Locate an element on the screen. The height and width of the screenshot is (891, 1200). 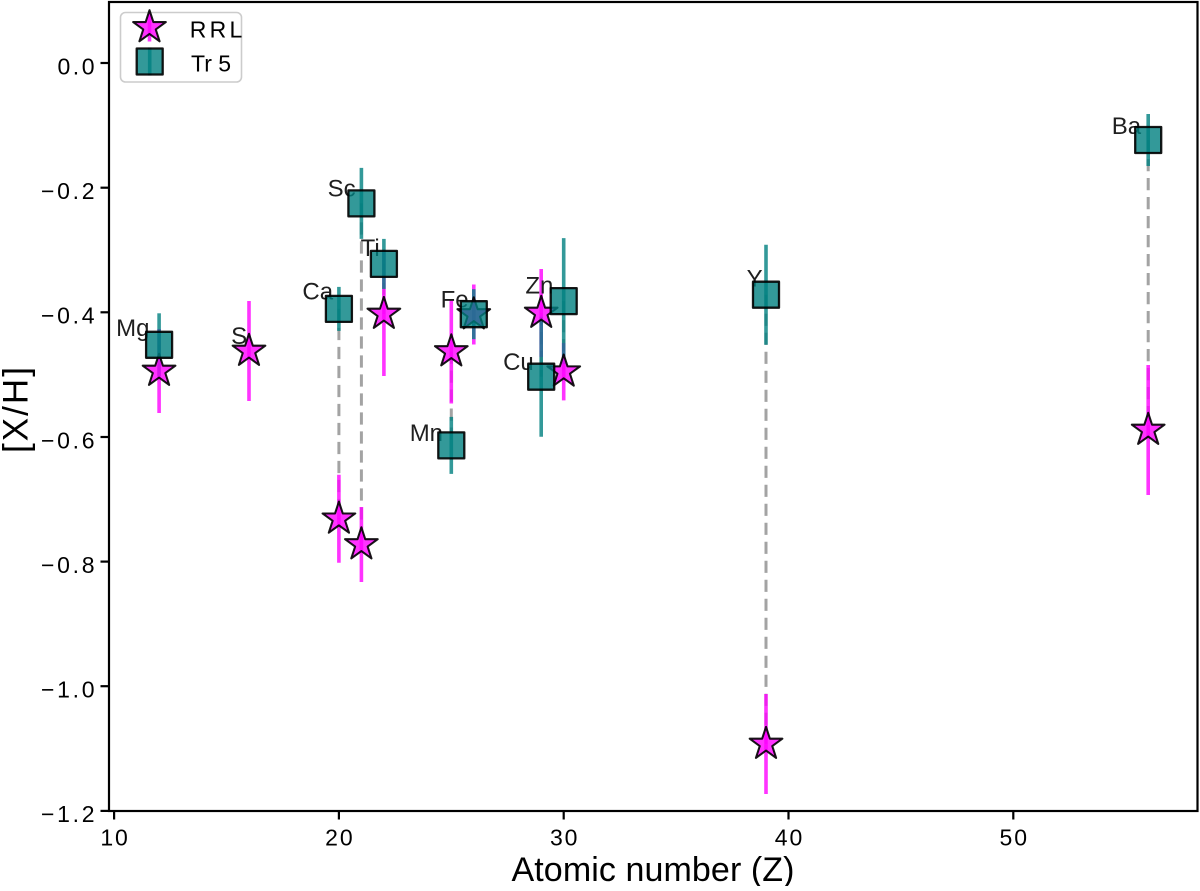
svg-text: 0.0 is located at coordinates (76, 66).